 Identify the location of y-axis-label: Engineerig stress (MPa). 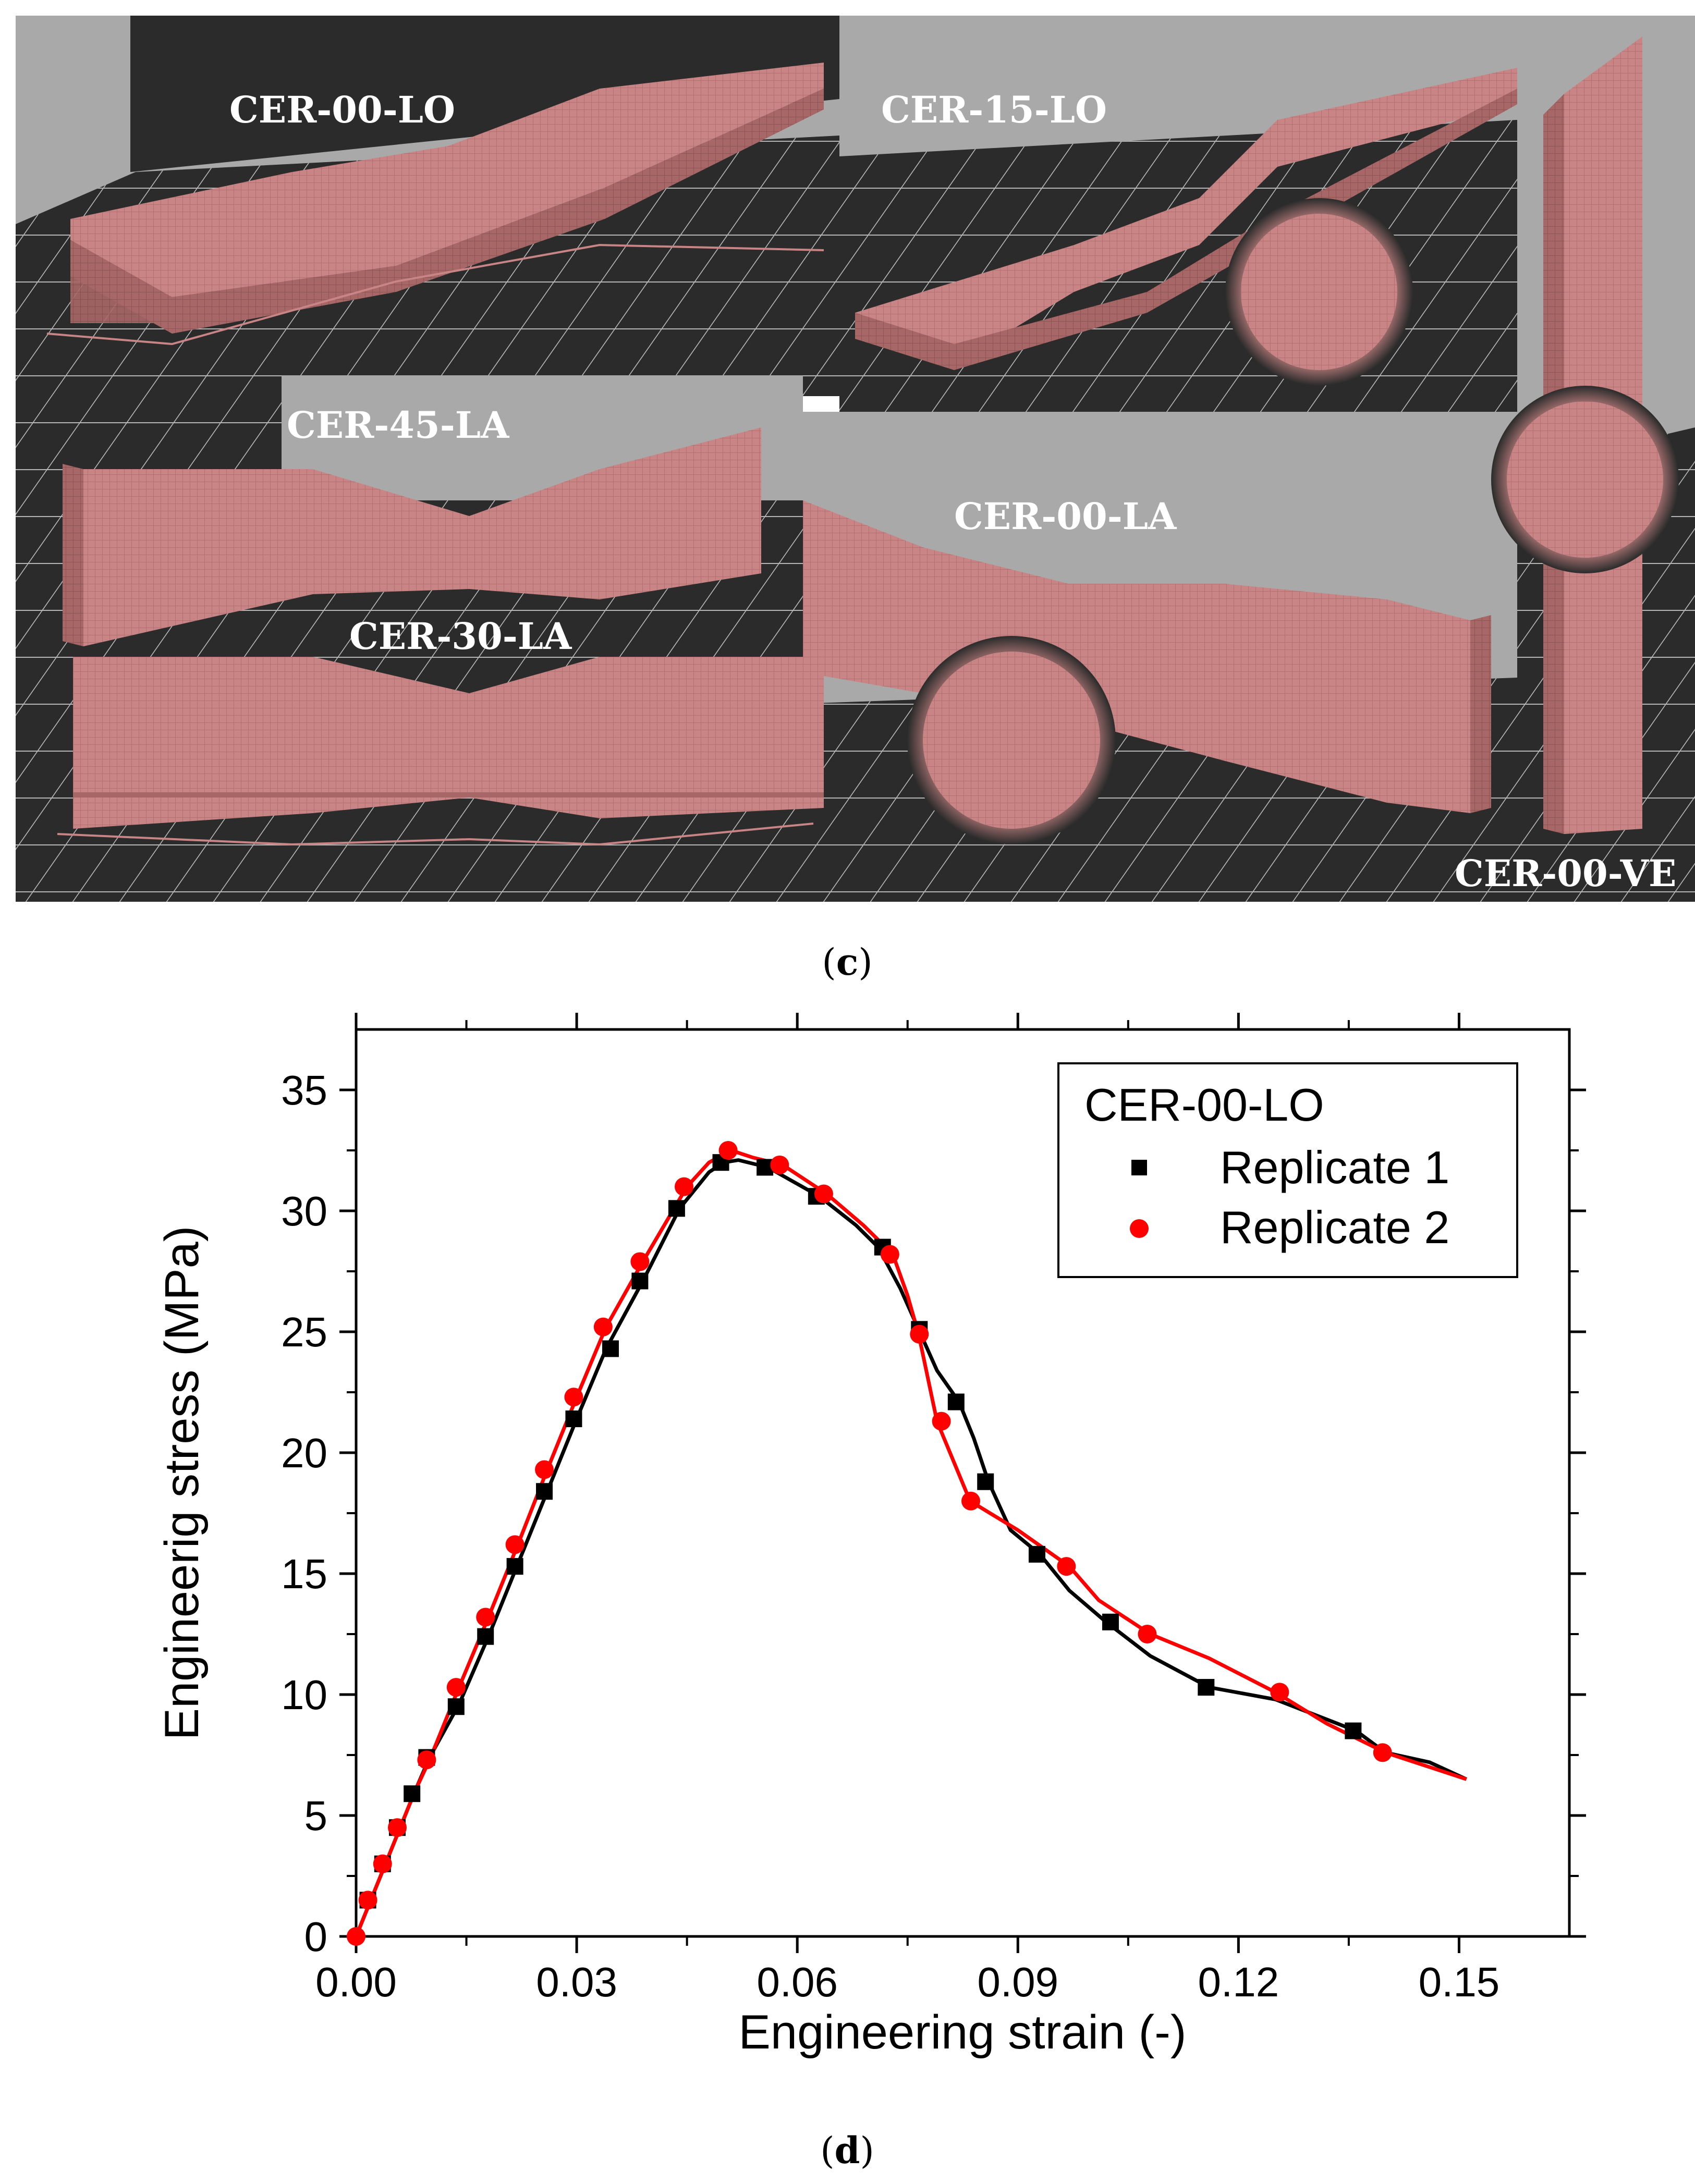
(182, 1483).